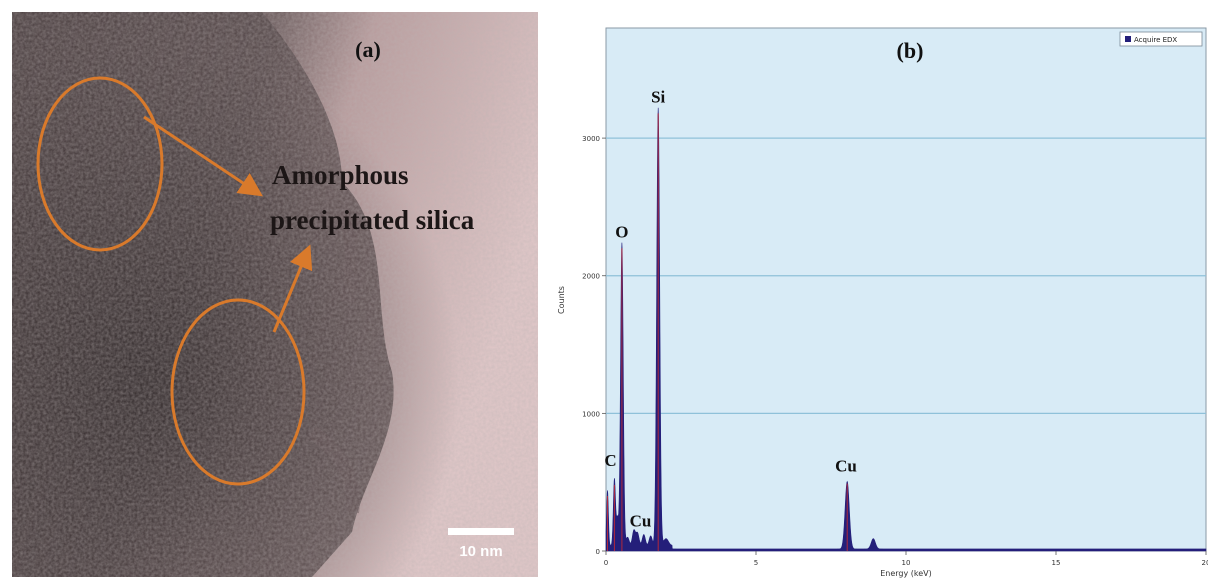 This screenshot has height=584, width=1211. I want to click on annotation-text-line2: precipitated silica, so click(372, 220).